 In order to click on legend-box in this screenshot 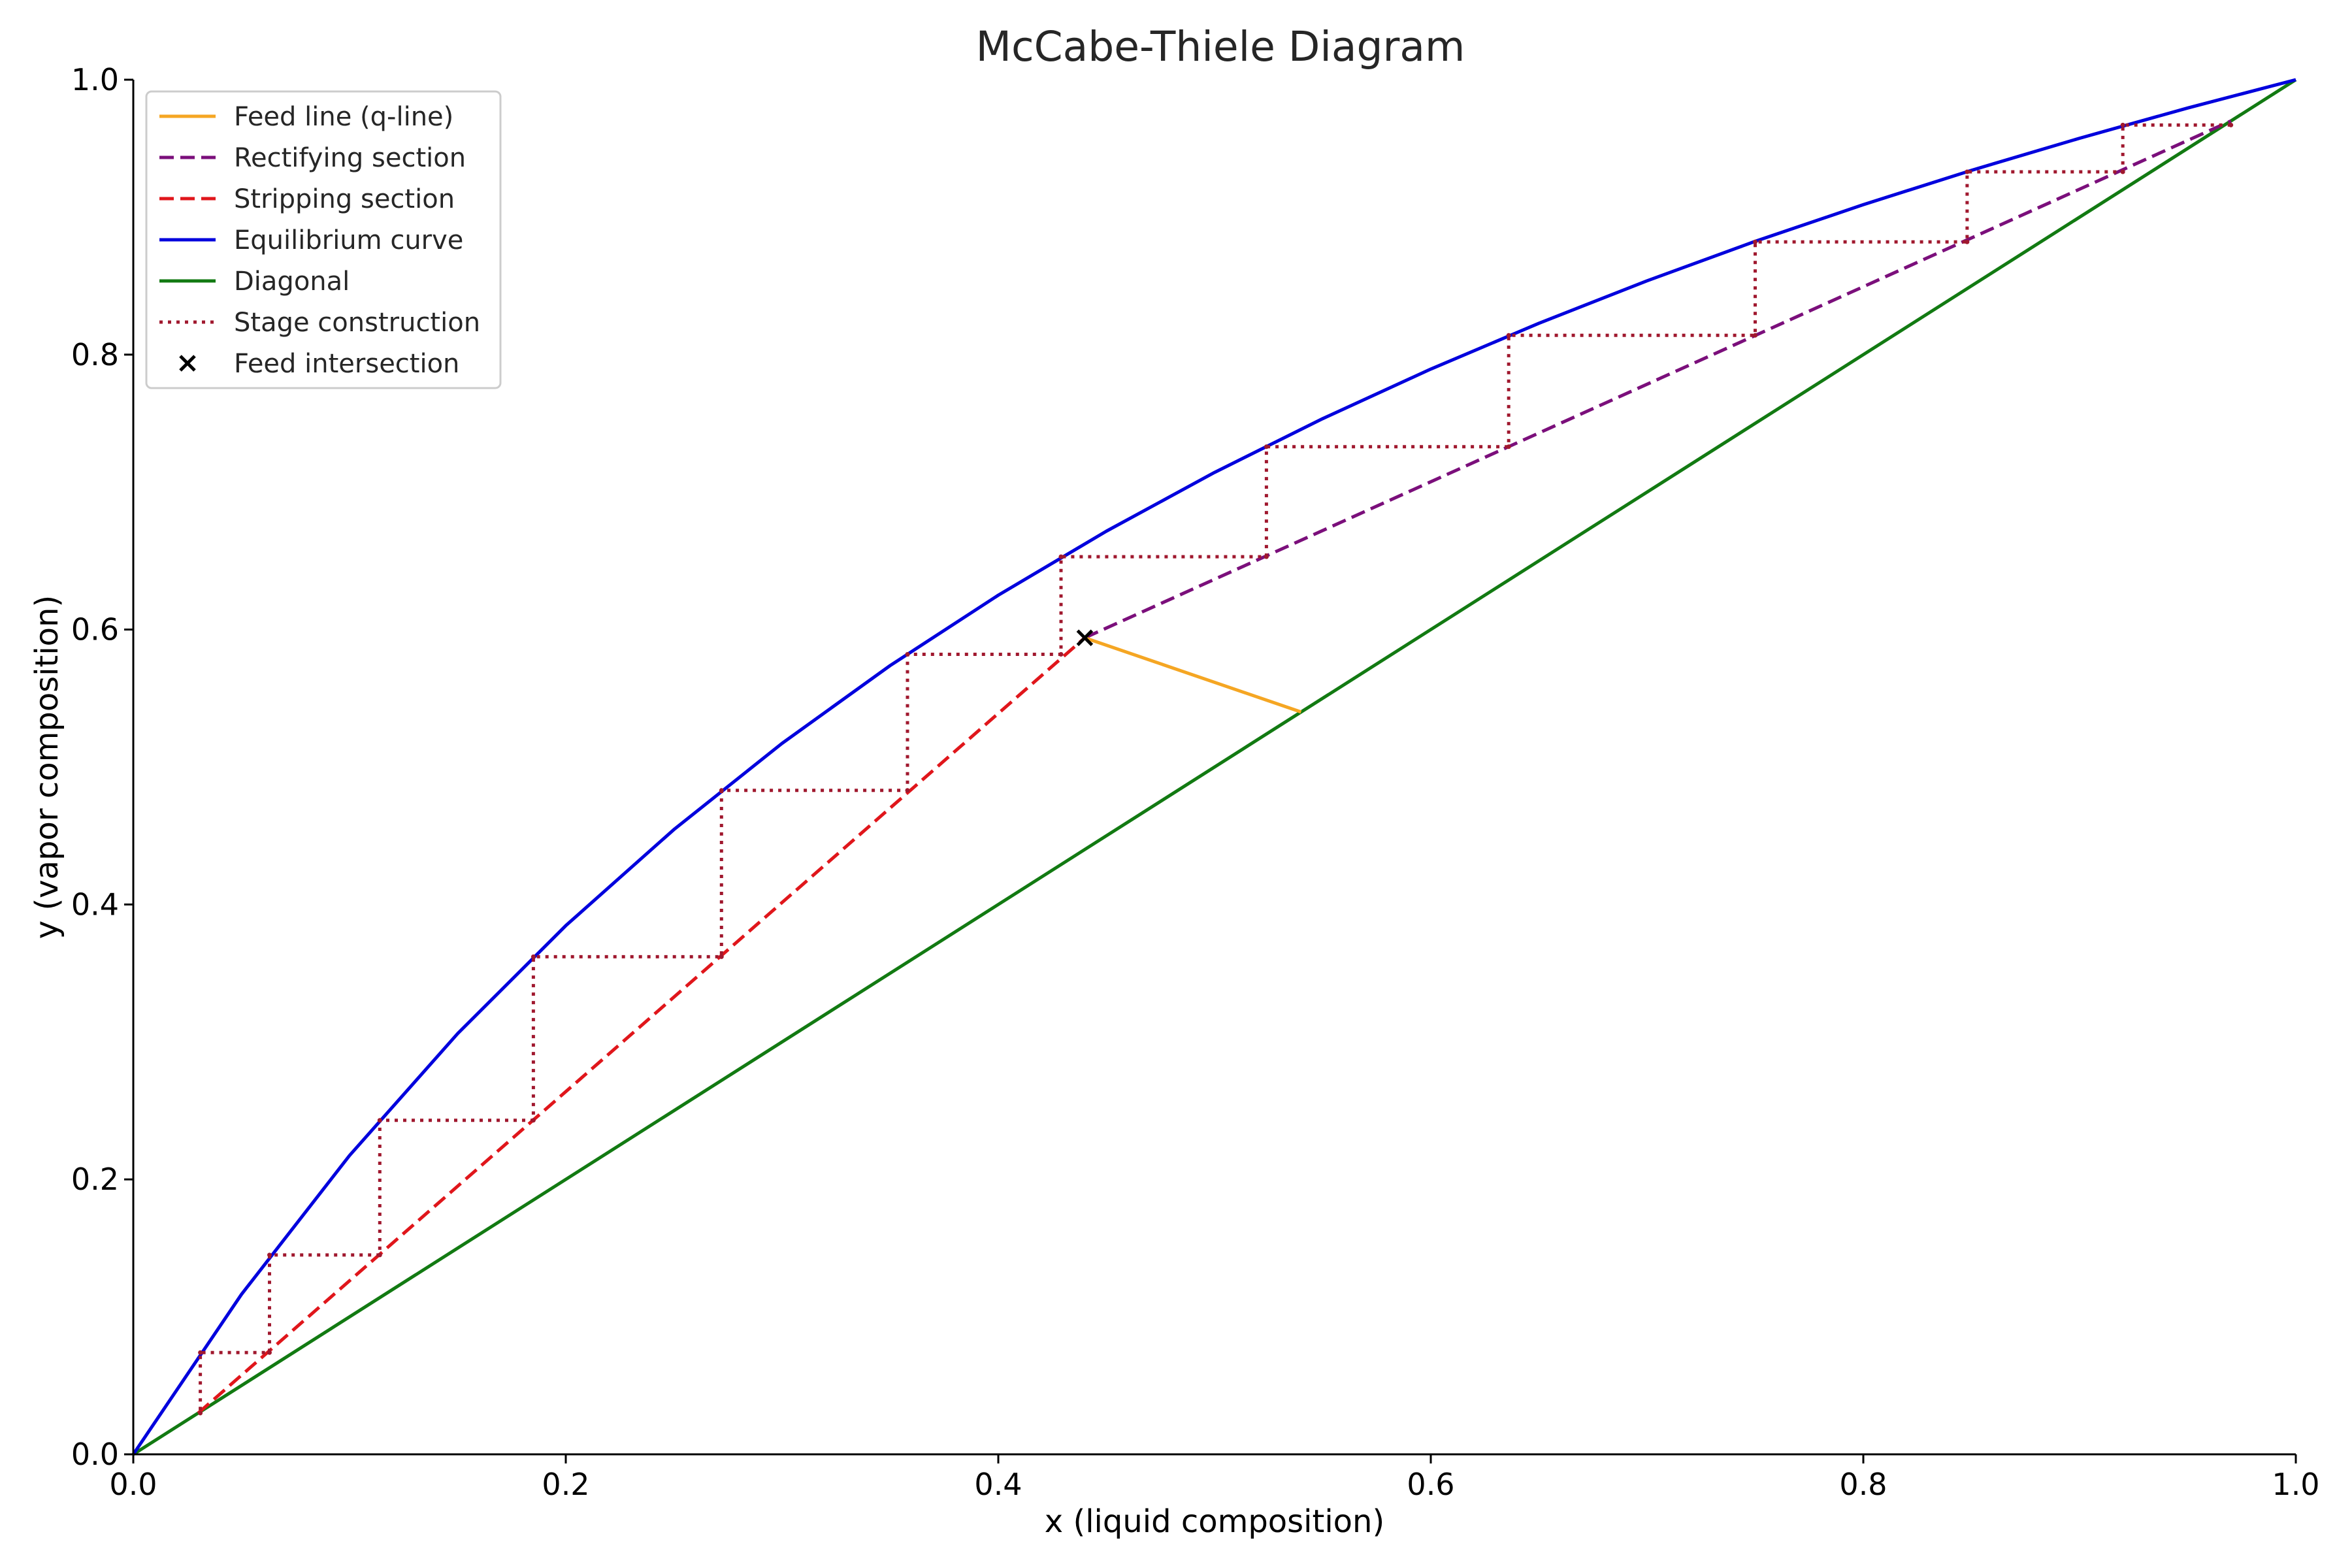, I will do `click(323, 239)`.